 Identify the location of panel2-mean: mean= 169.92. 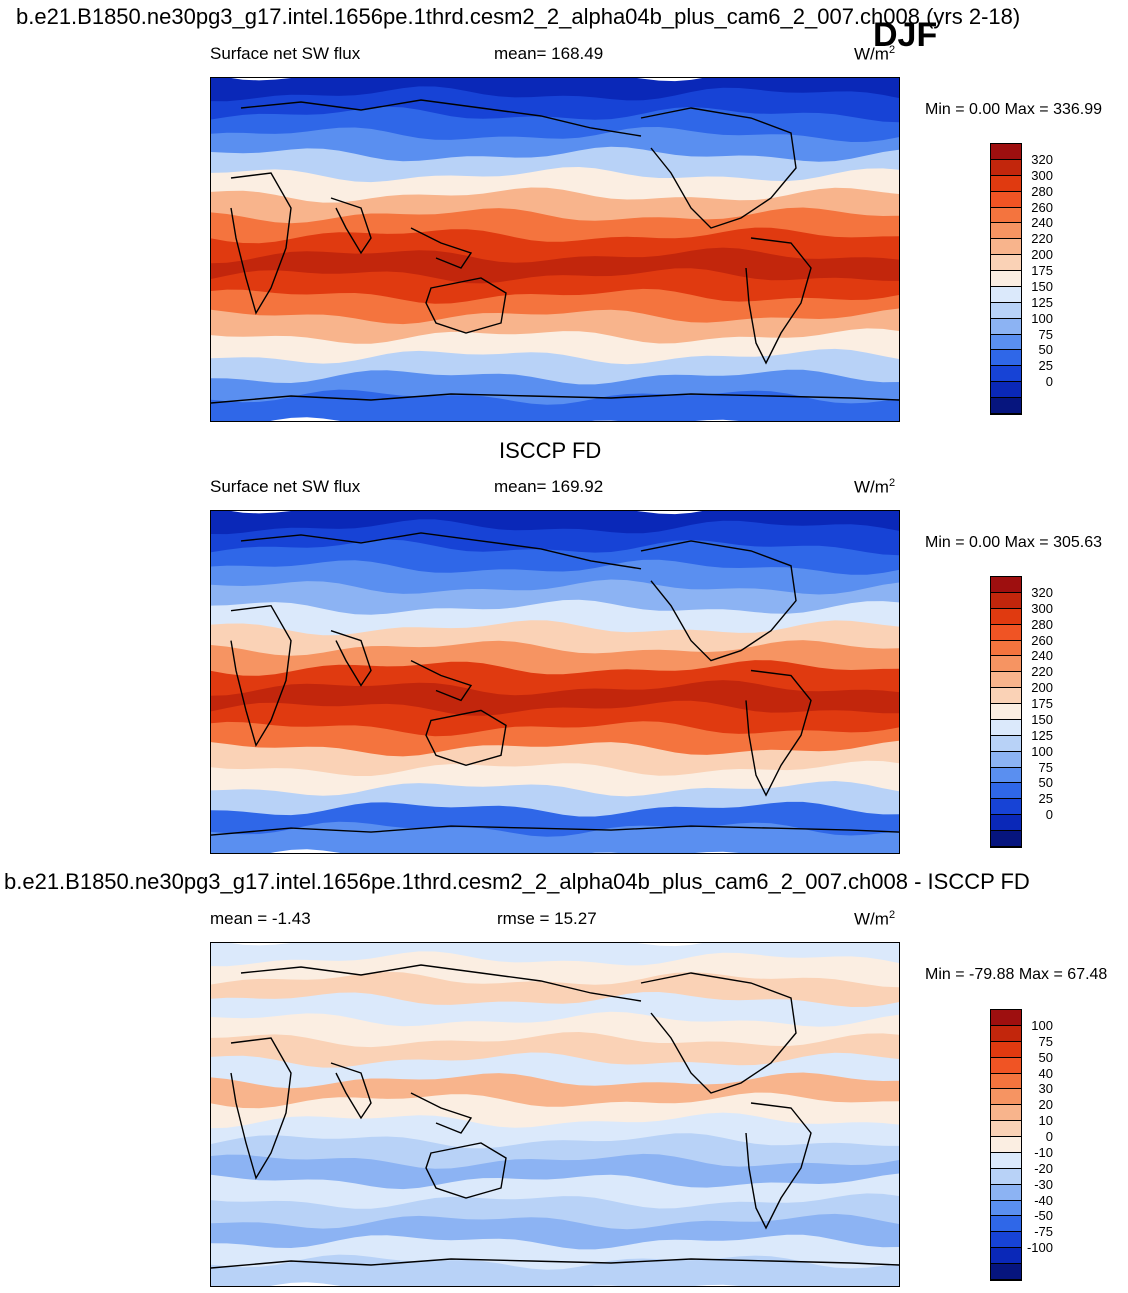
(549, 486).